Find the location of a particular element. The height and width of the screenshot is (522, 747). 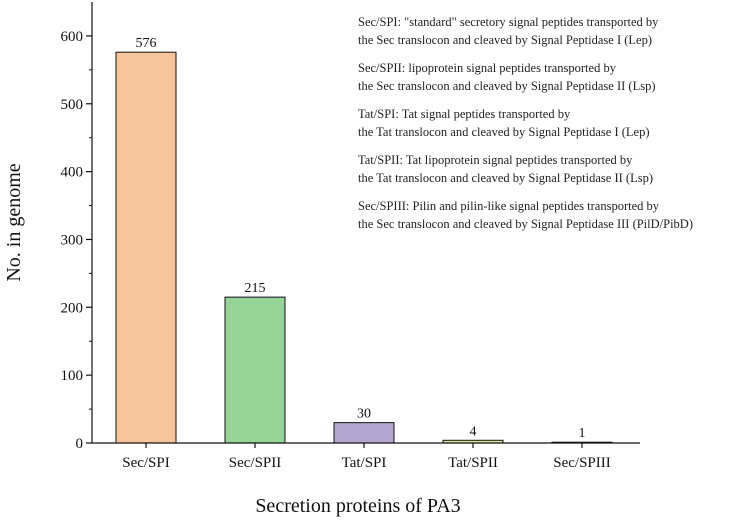

bar-sec-spi is located at coordinates (146, 247).